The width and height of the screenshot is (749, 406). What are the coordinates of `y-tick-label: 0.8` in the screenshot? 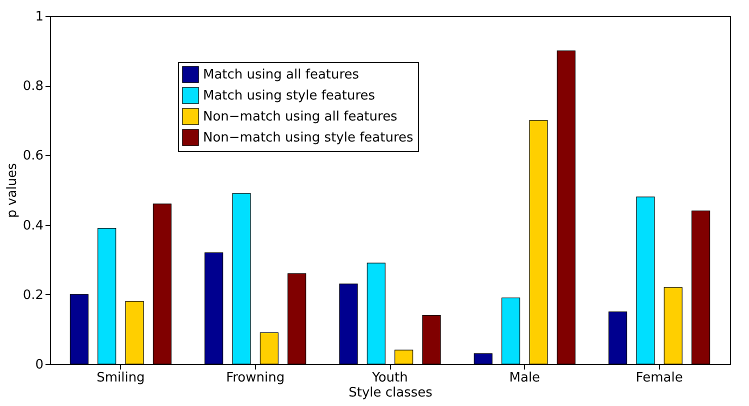 It's located at (33, 86).